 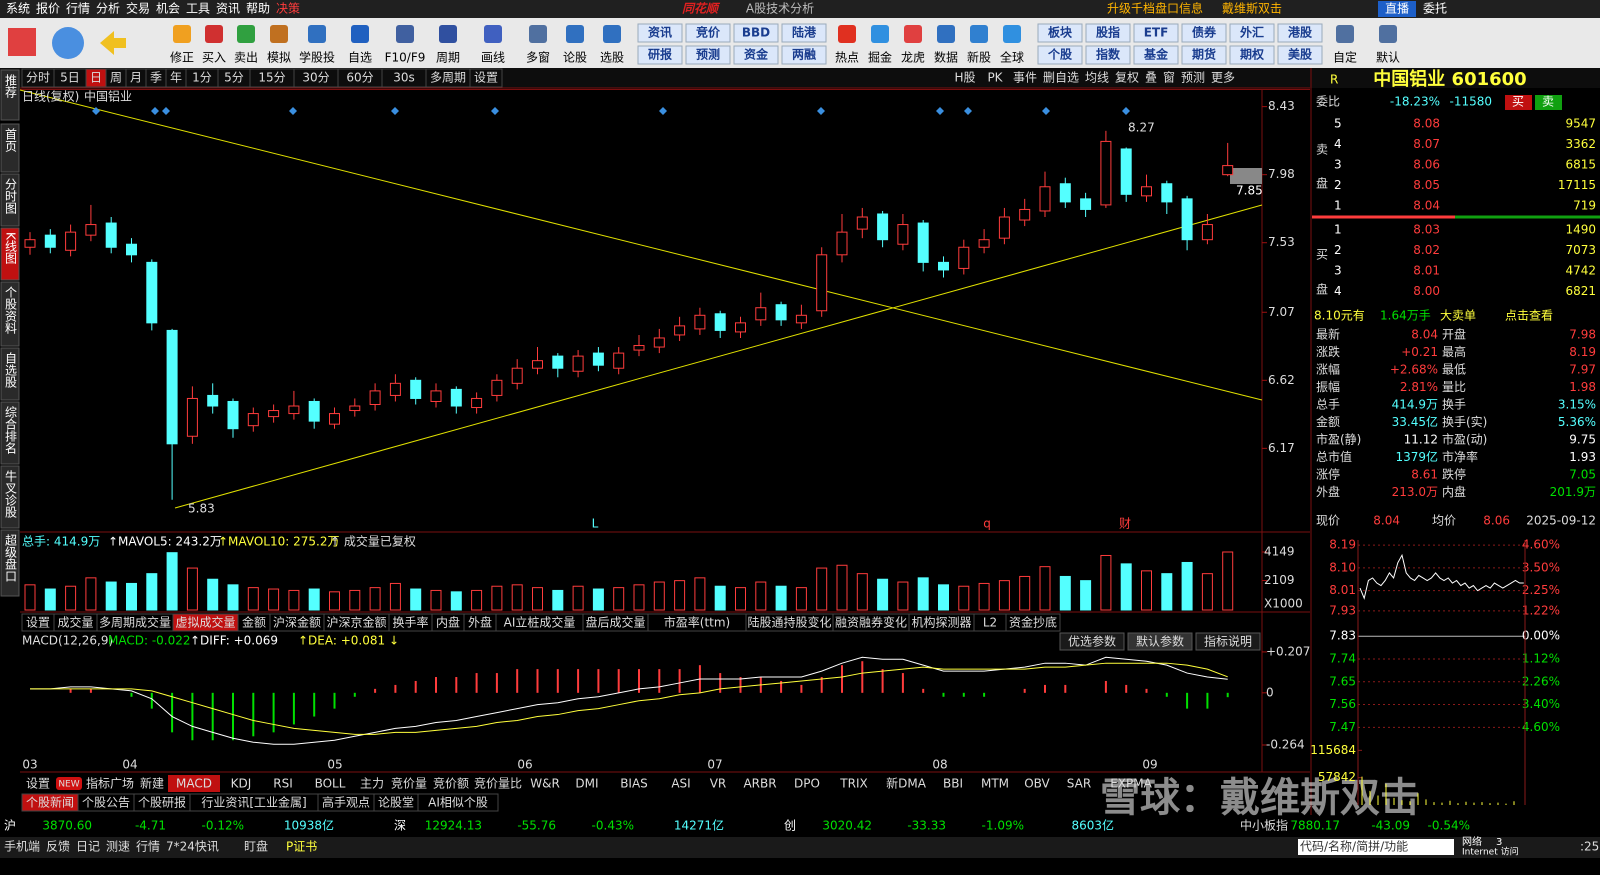 I want to click on period: 分时, so click(x=38, y=78).